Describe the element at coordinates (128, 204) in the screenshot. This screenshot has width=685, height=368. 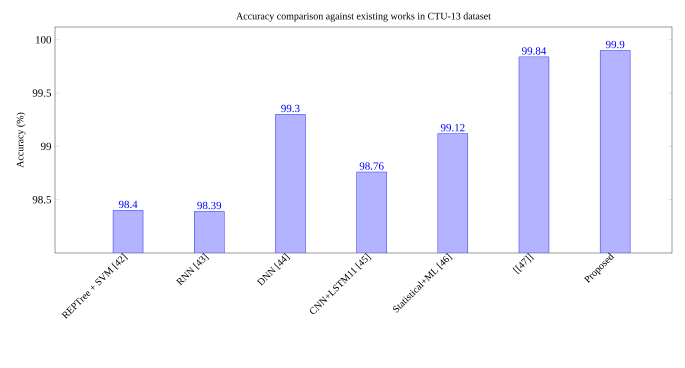
I see `data-label: 98.4` at that location.